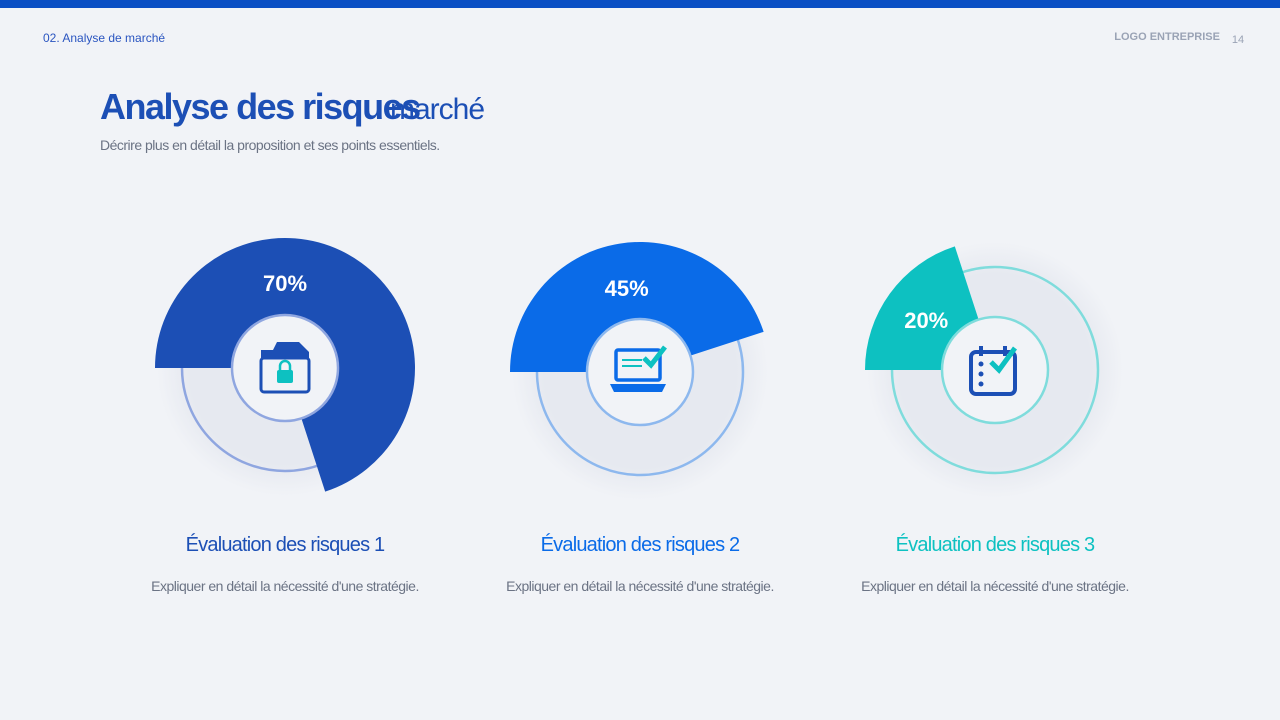 The image size is (1280, 720). I want to click on item-heading: Évaluation des risques 2, so click(640, 544).